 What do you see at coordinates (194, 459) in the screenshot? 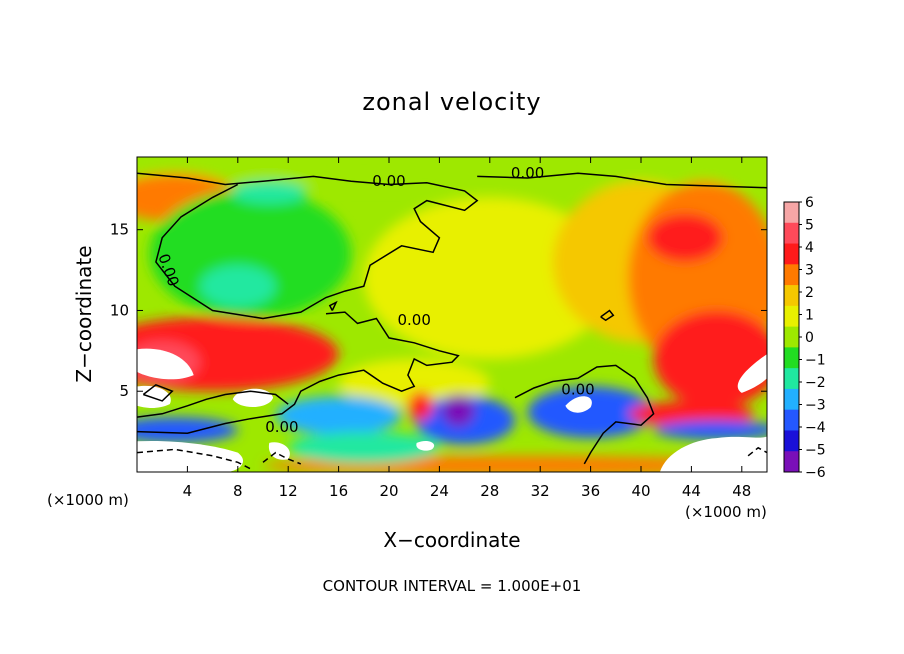
I see `contour-neg-bottom-left` at bounding box center [194, 459].